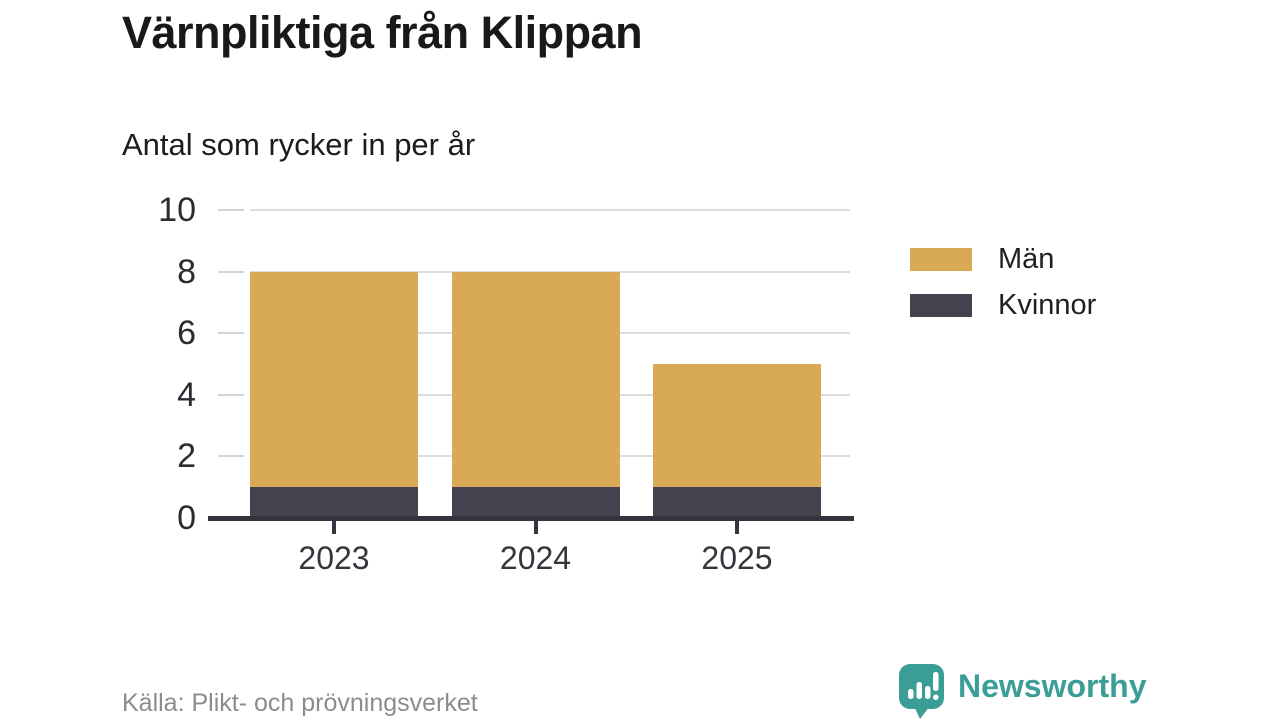 The height and width of the screenshot is (720, 1280). I want to click on newsworthy-wordmark: Newsworthy, so click(1052, 686).